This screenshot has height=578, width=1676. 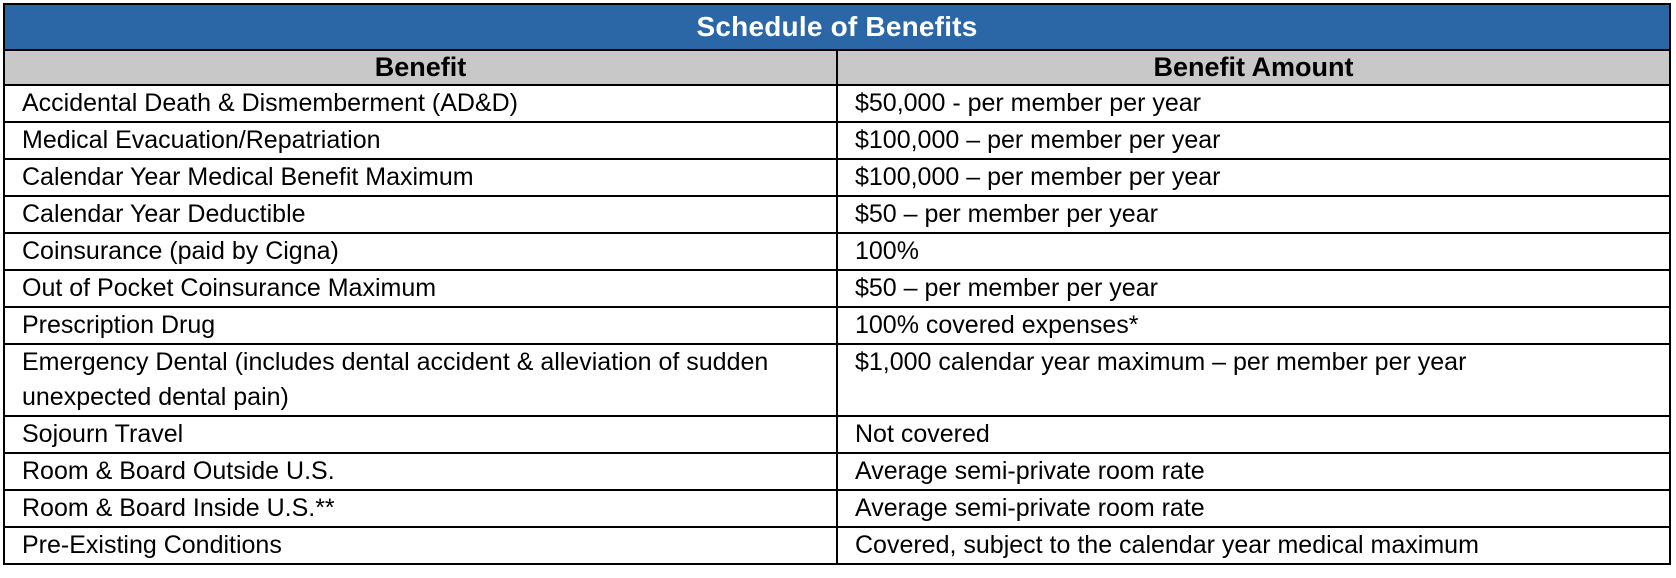 What do you see at coordinates (1253, 67) in the screenshot?
I see `column-header-benefit-amount: Benefit Amount` at bounding box center [1253, 67].